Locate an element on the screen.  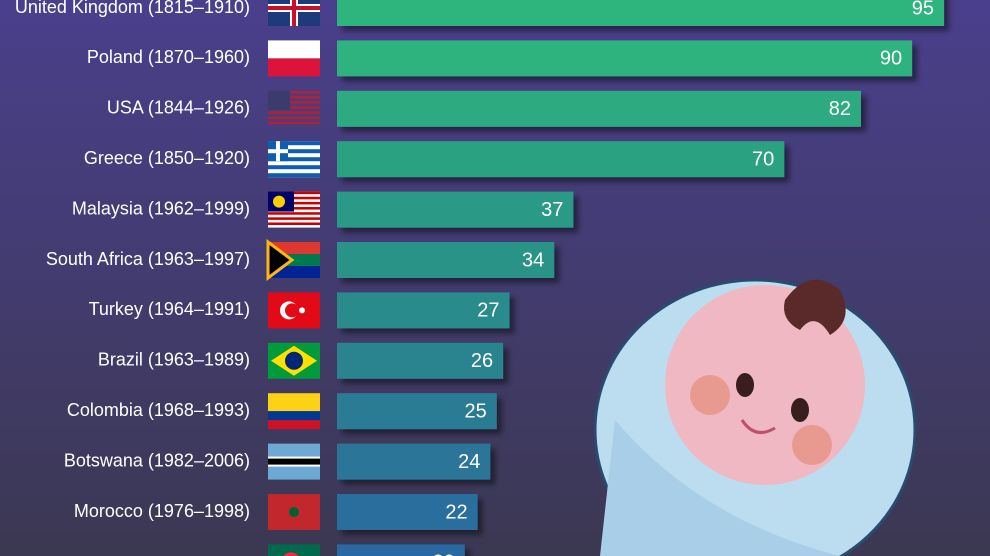
category-label: Botswana (1982–2006) is located at coordinates (157, 460).